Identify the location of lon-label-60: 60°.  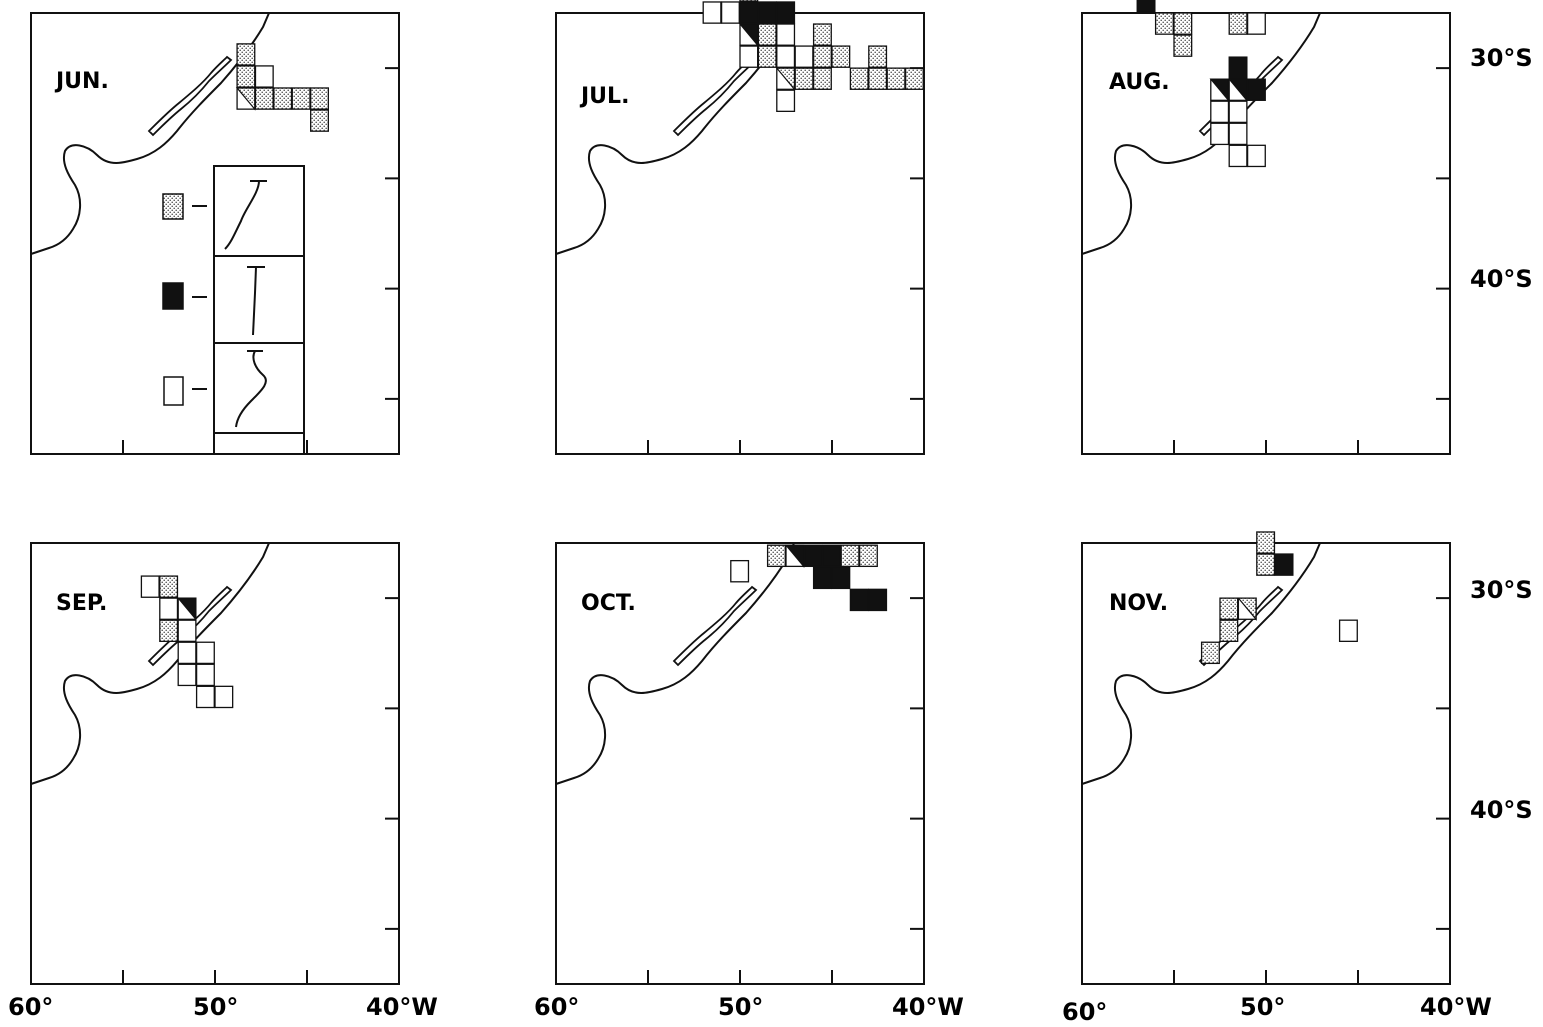
(556, 1007).